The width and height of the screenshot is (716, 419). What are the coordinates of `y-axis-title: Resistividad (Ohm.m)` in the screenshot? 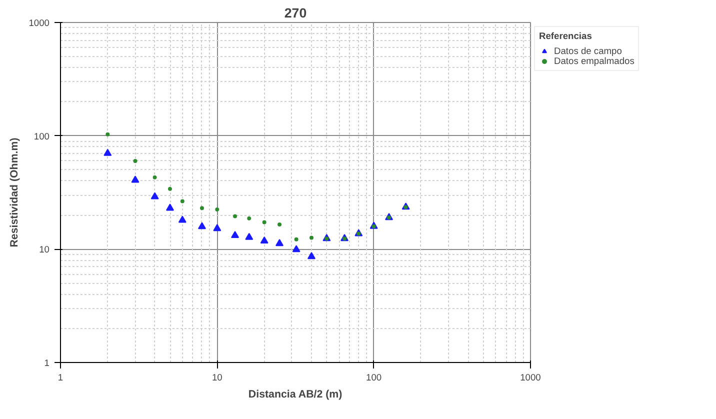 It's located at (14, 192).